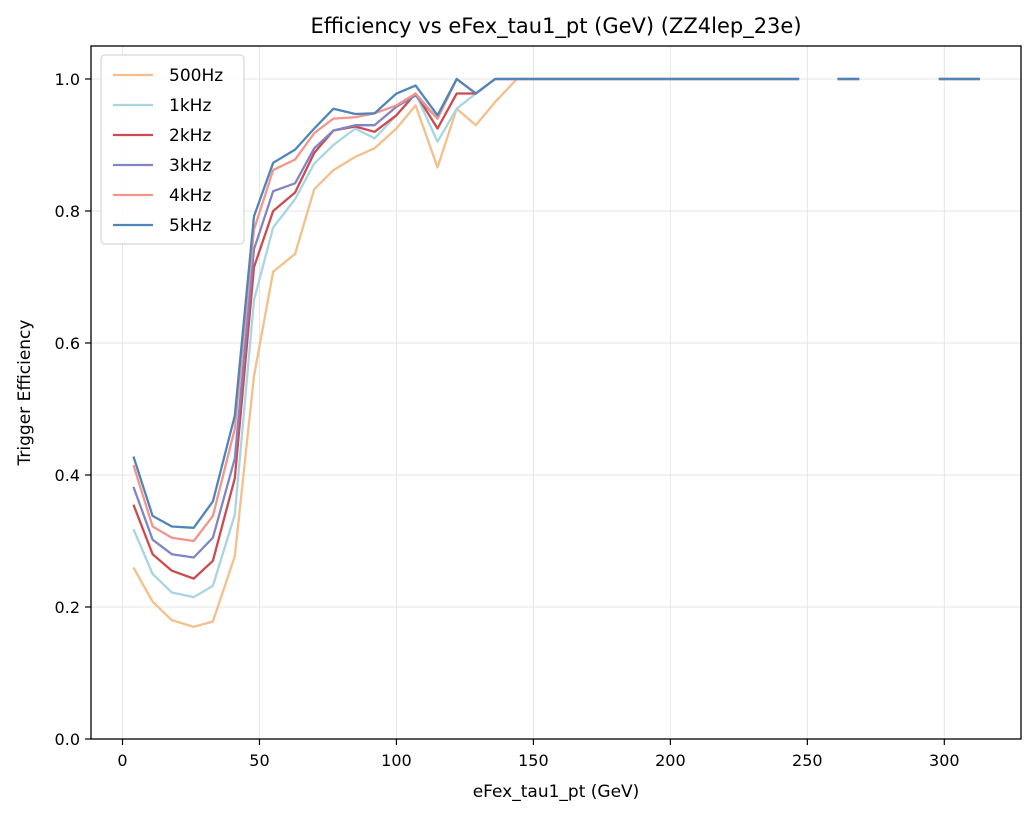 The height and width of the screenshot is (818, 1036). What do you see at coordinates (190, 226) in the screenshot?
I see `legend-label: 5kHz` at bounding box center [190, 226].